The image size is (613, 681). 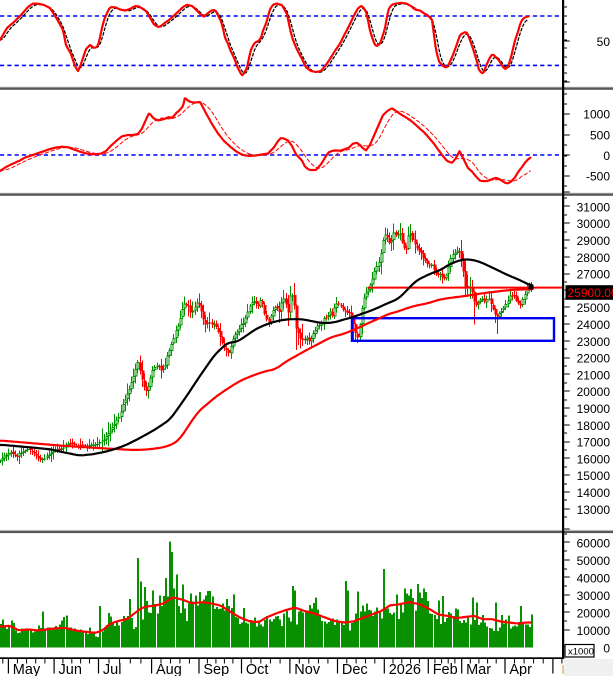 What do you see at coordinates (598, 177) in the screenshot?
I see `svg-text: -500` at bounding box center [598, 177].